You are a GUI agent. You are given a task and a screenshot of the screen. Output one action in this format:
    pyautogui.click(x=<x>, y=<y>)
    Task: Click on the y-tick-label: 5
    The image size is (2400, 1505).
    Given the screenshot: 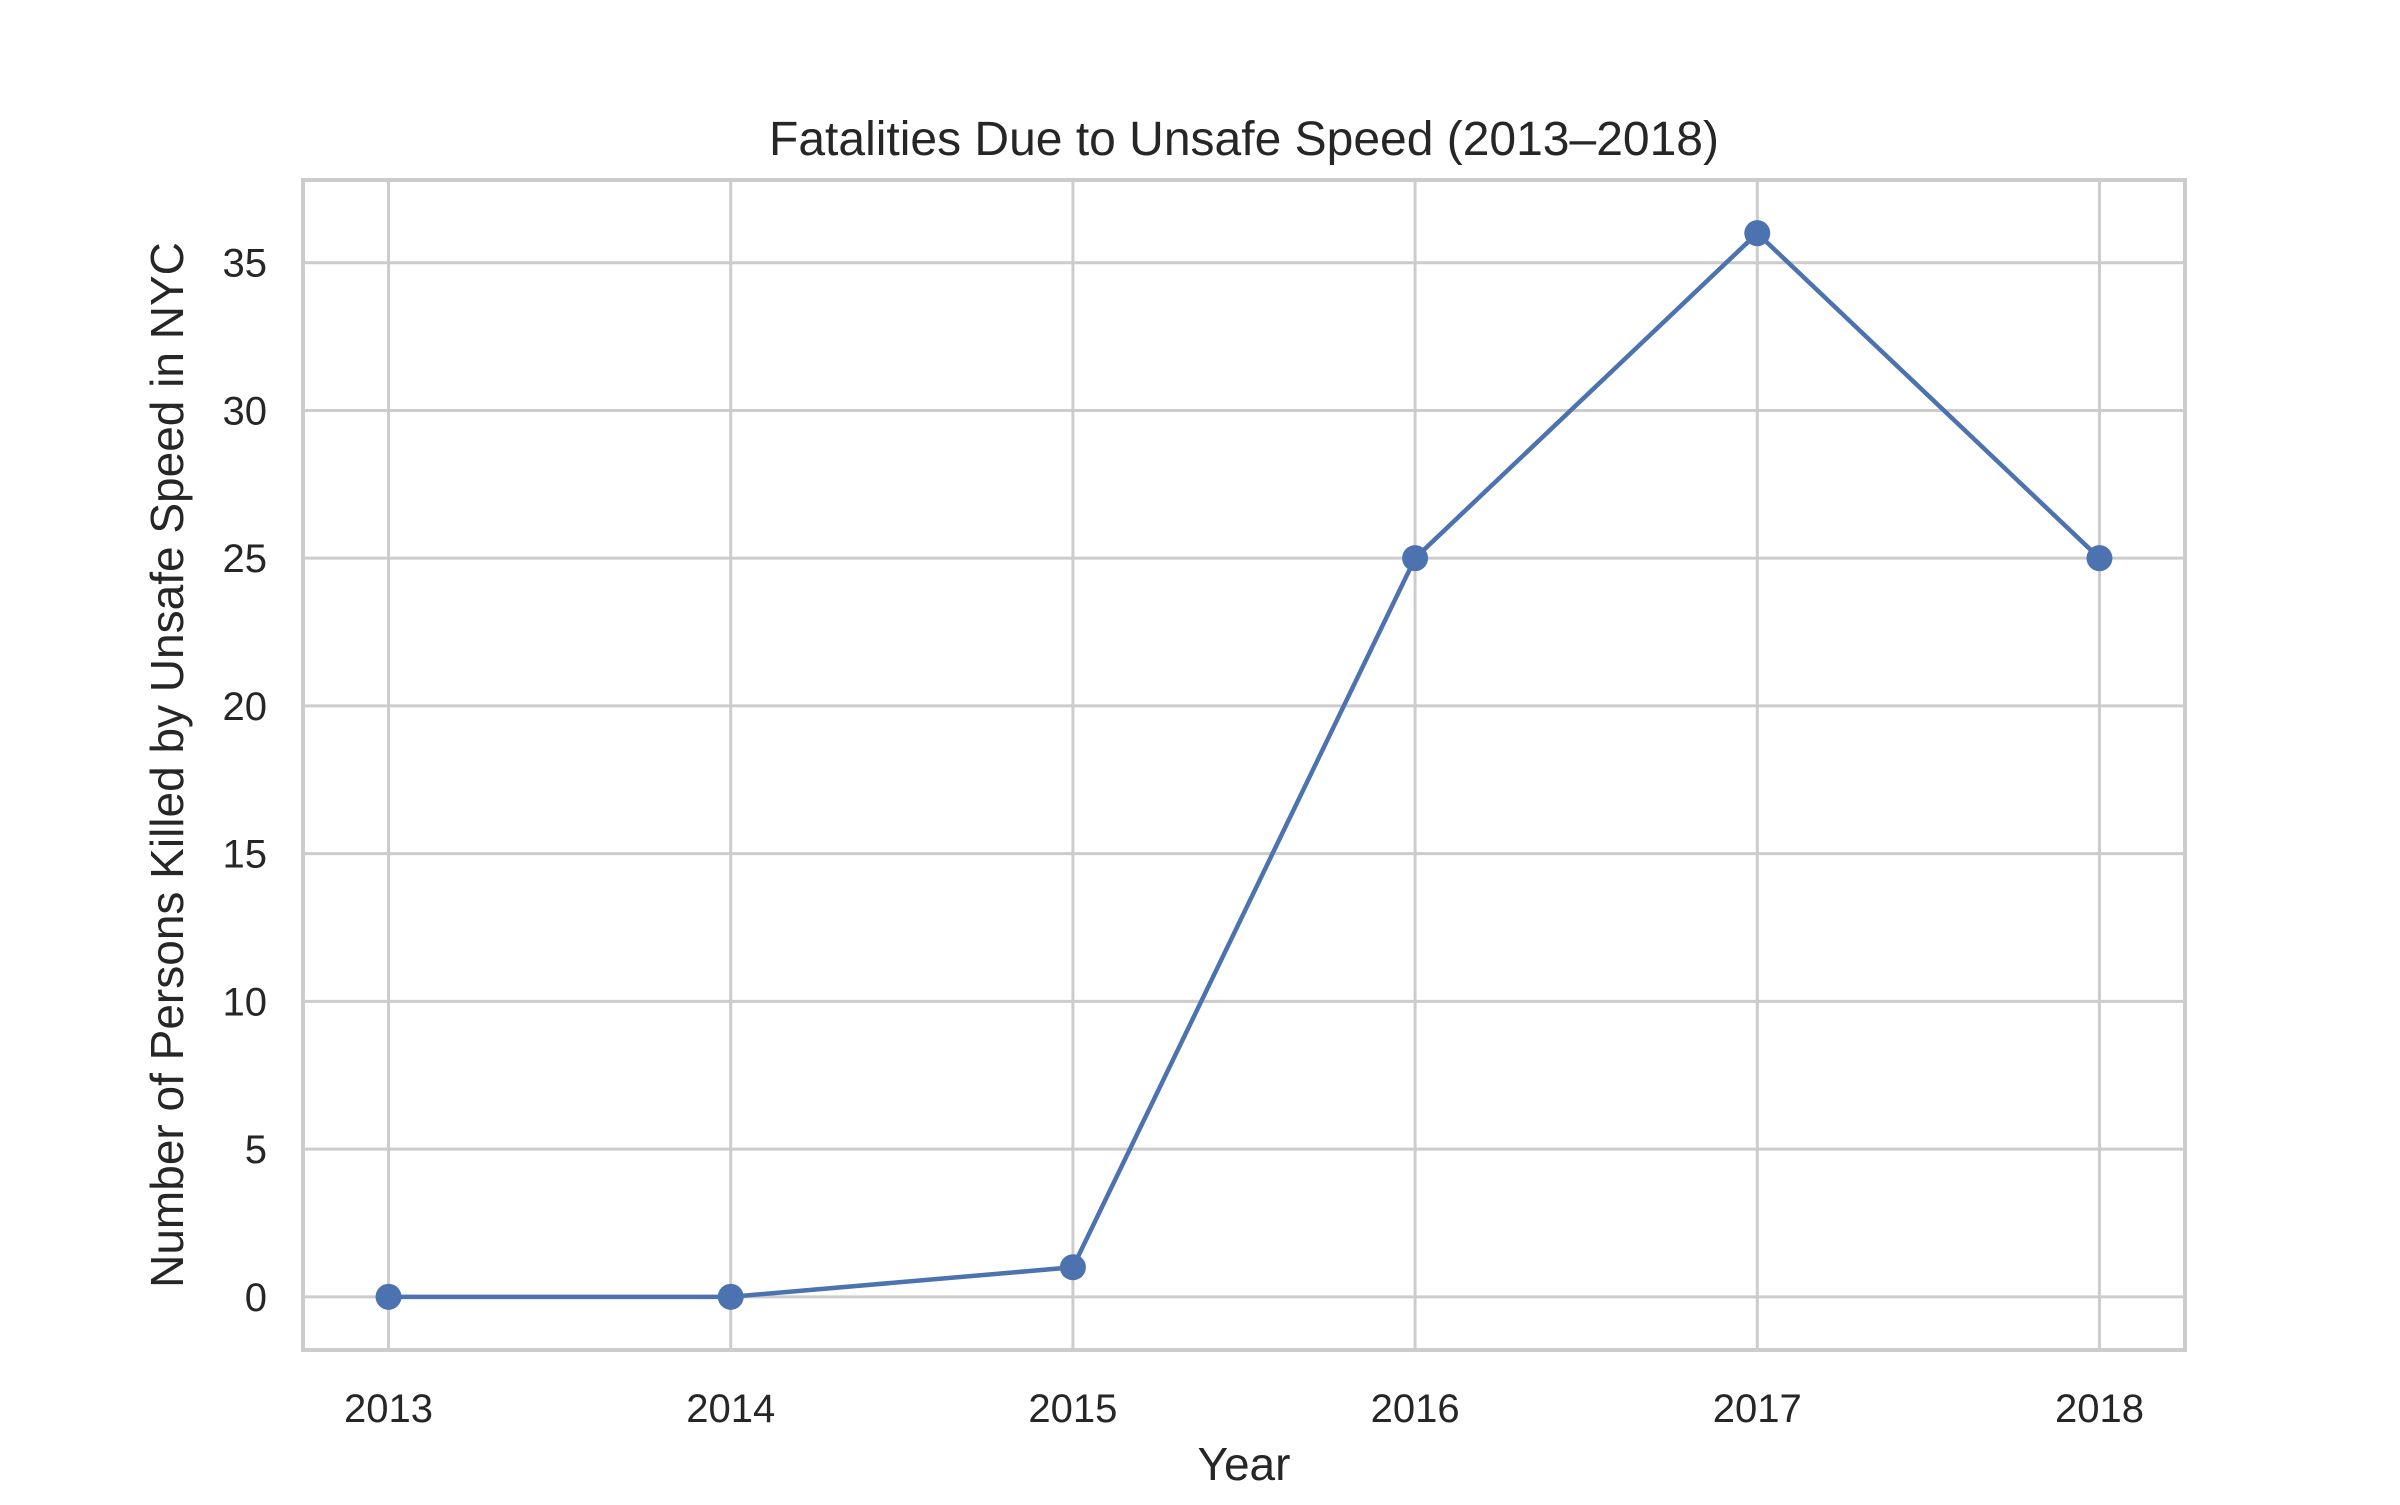 What is the action you would take?
    pyautogui.click(x=256, y=1150)
    